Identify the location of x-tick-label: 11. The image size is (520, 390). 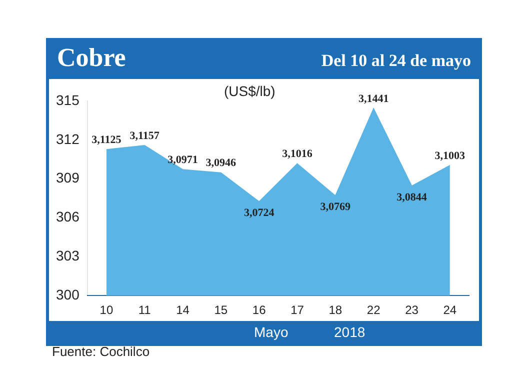
(145, 310).